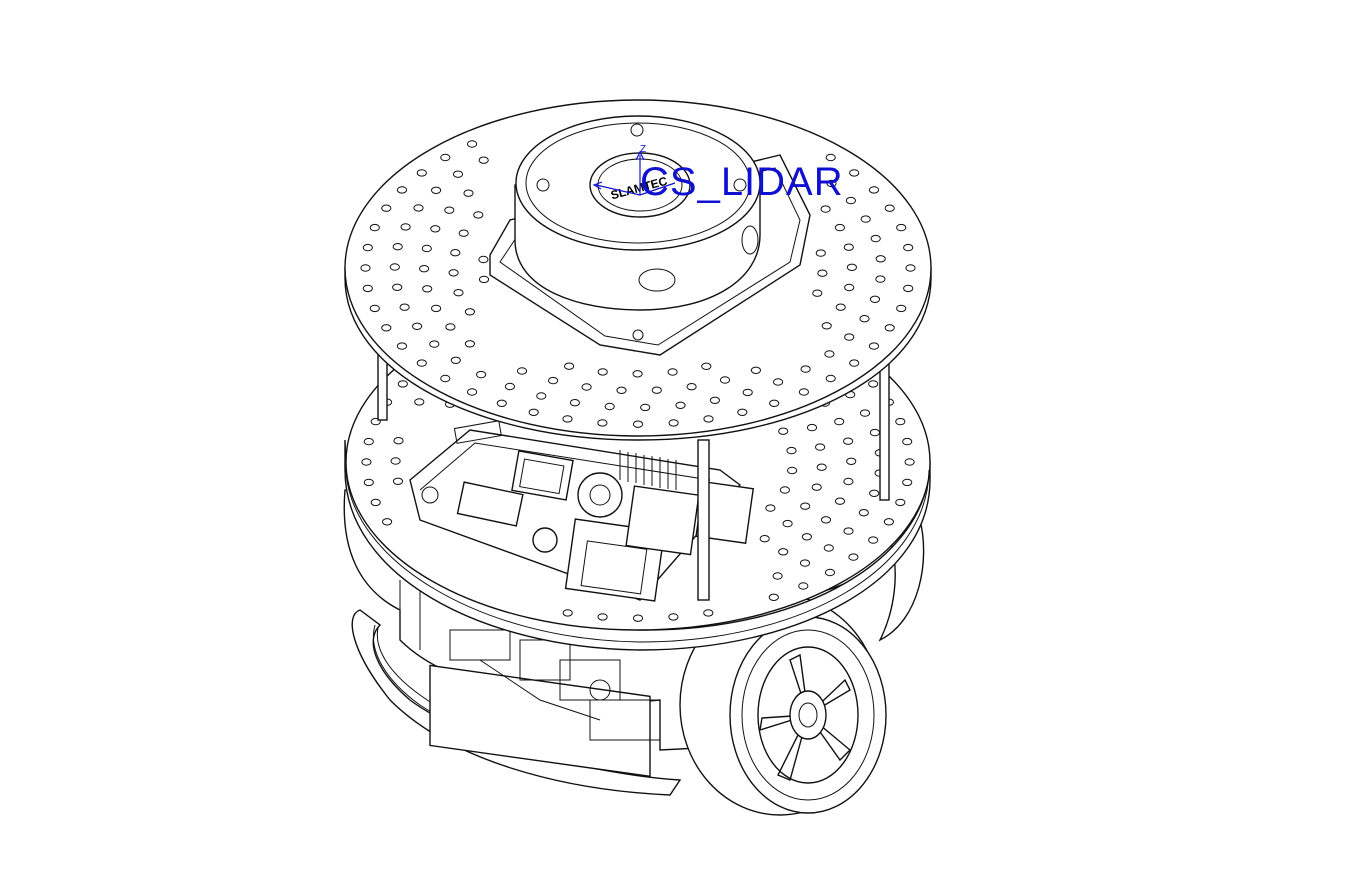 The height and width of the screenshot is (871, 1345). I want to click on upper-plate-holes, so click(638, 284).